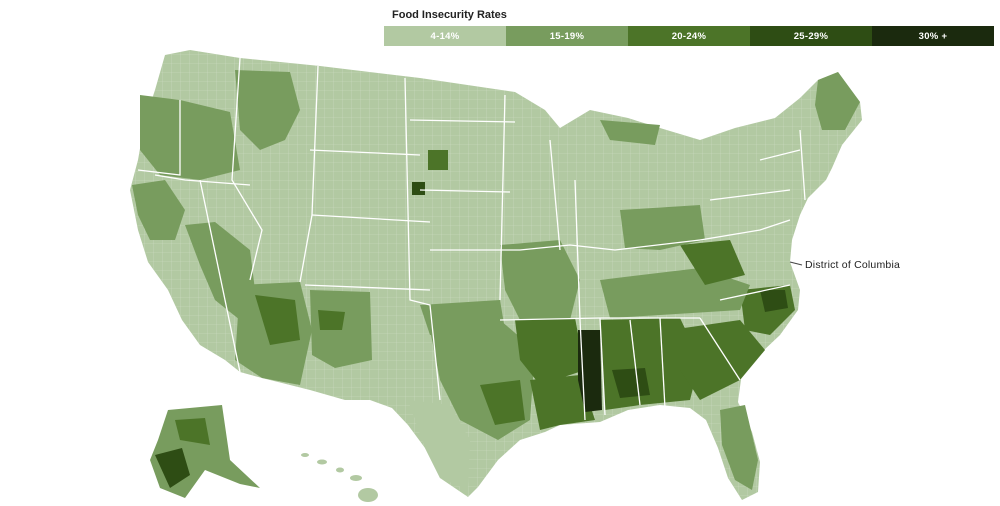  What do you see at coordinates (267, 110) in the screenshot?
I see `region-idaho-montana` at bounding box center [267, 110].